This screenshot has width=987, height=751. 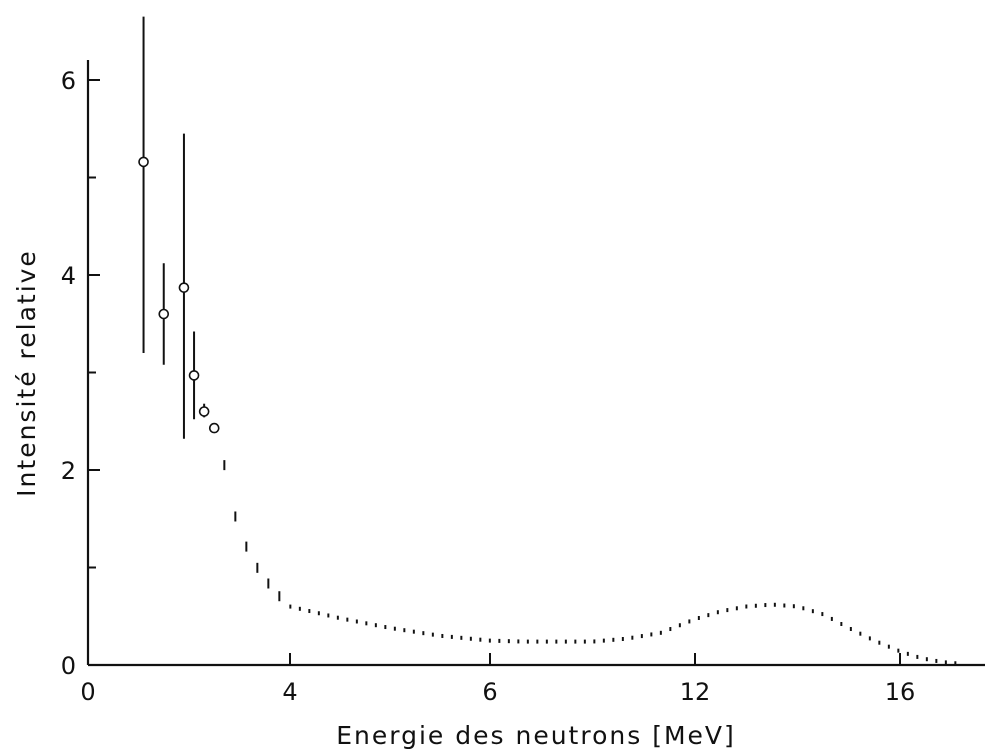 I want to click on y-tick-label: 4, so click(x=68, y=276).